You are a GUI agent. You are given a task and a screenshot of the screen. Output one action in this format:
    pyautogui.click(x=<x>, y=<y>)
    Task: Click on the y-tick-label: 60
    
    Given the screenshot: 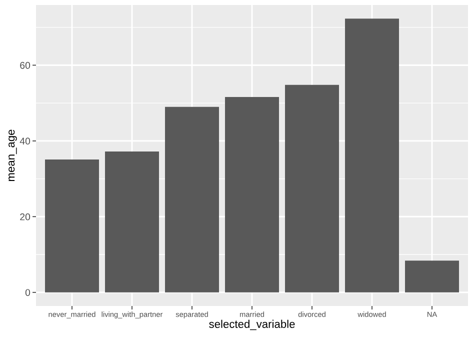 What is the action you would take?
    pyautogui.click(x=25, y=65)
    